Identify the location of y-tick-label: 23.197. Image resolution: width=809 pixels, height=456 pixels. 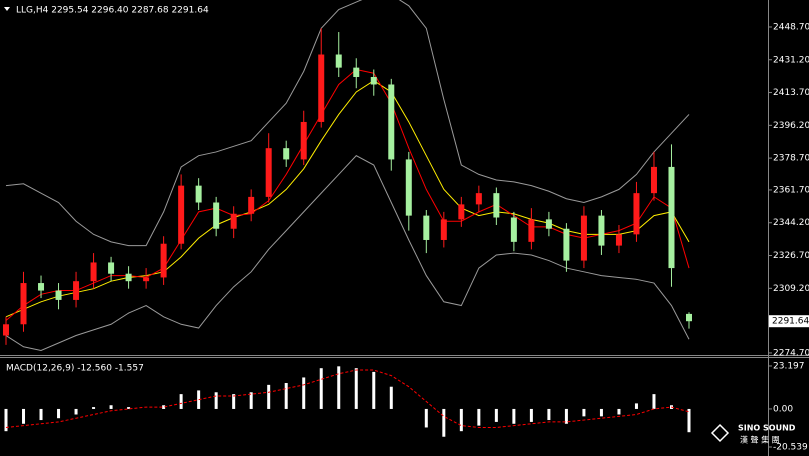
(789, 366).